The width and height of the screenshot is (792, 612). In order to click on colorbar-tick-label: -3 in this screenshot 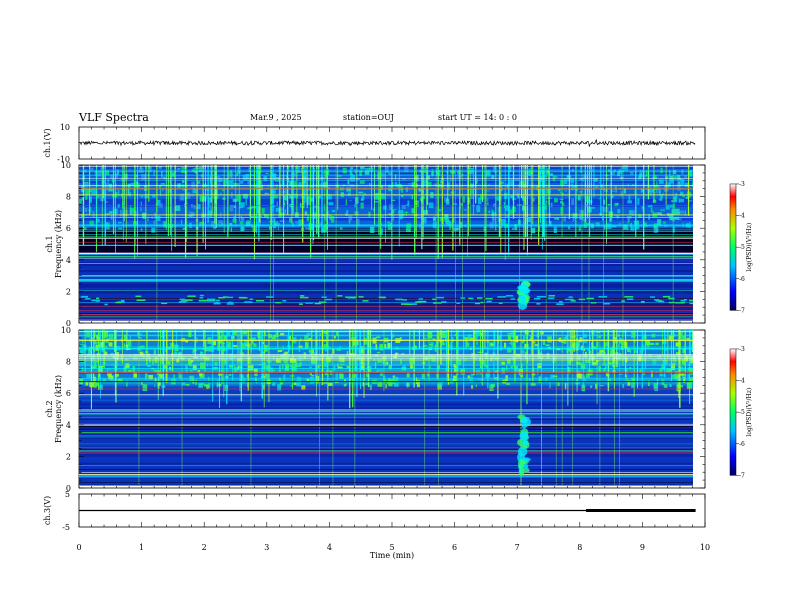, I will do `click(742, 184)`.